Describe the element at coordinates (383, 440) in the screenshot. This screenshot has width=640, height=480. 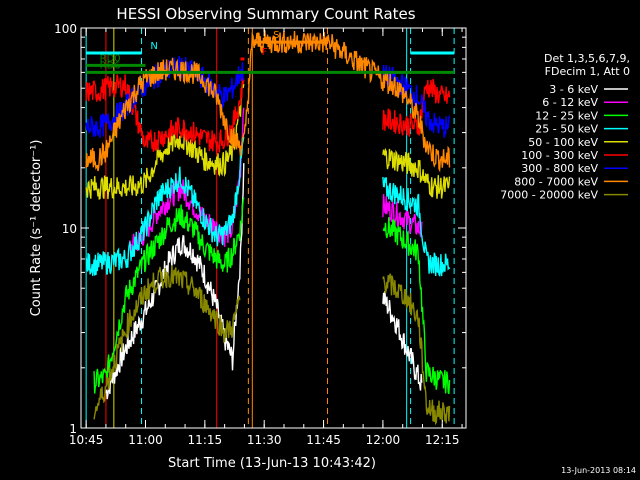
I see `x-tick-label-5: 12:00` at that location.